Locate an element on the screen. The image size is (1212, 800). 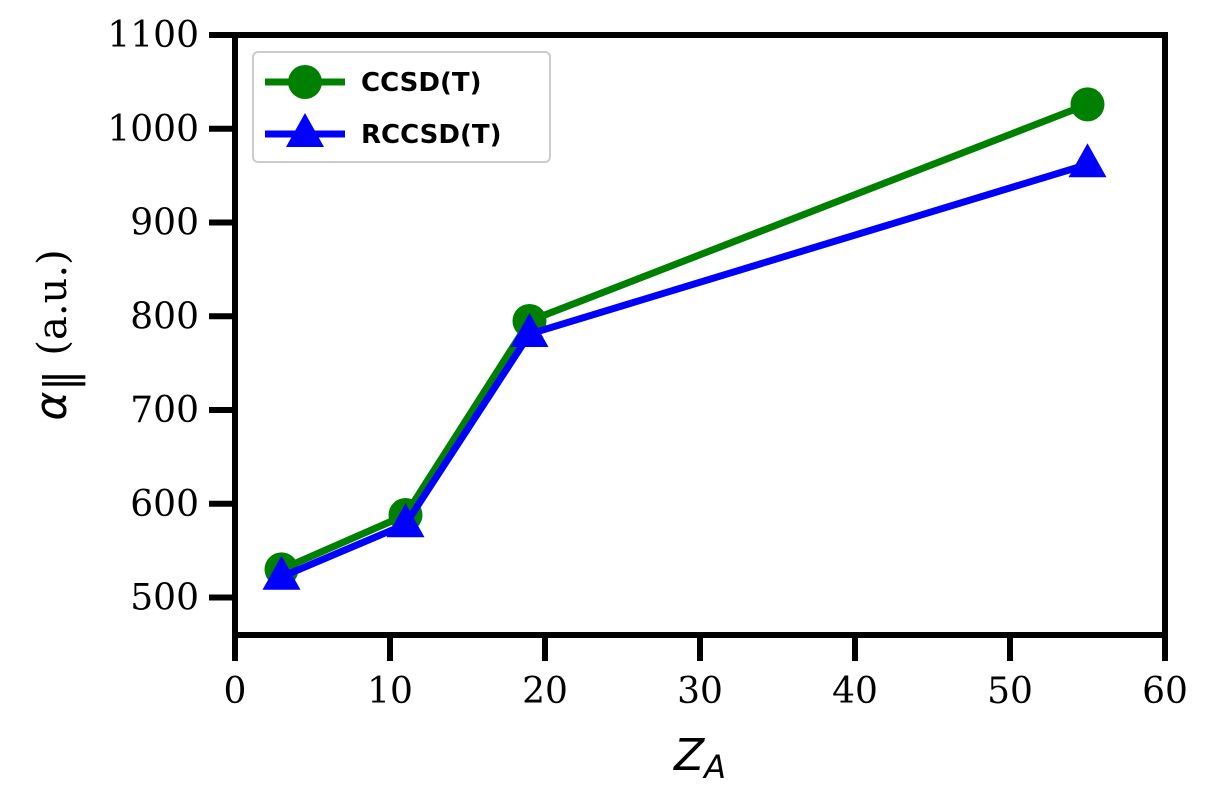
legend-entry: CCSD(T) is located at coordinates (373, 82).